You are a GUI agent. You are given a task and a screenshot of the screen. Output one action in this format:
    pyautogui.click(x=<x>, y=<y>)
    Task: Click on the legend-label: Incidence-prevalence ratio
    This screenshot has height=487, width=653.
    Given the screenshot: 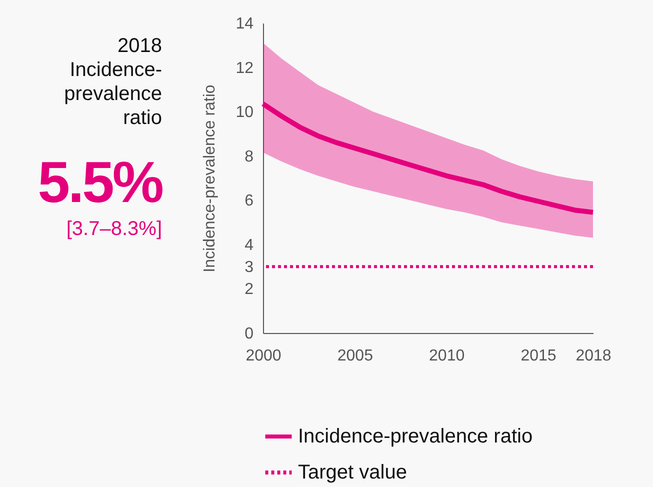 What is the action you would take?
    pyautogui.click(x=415, y=437)
    